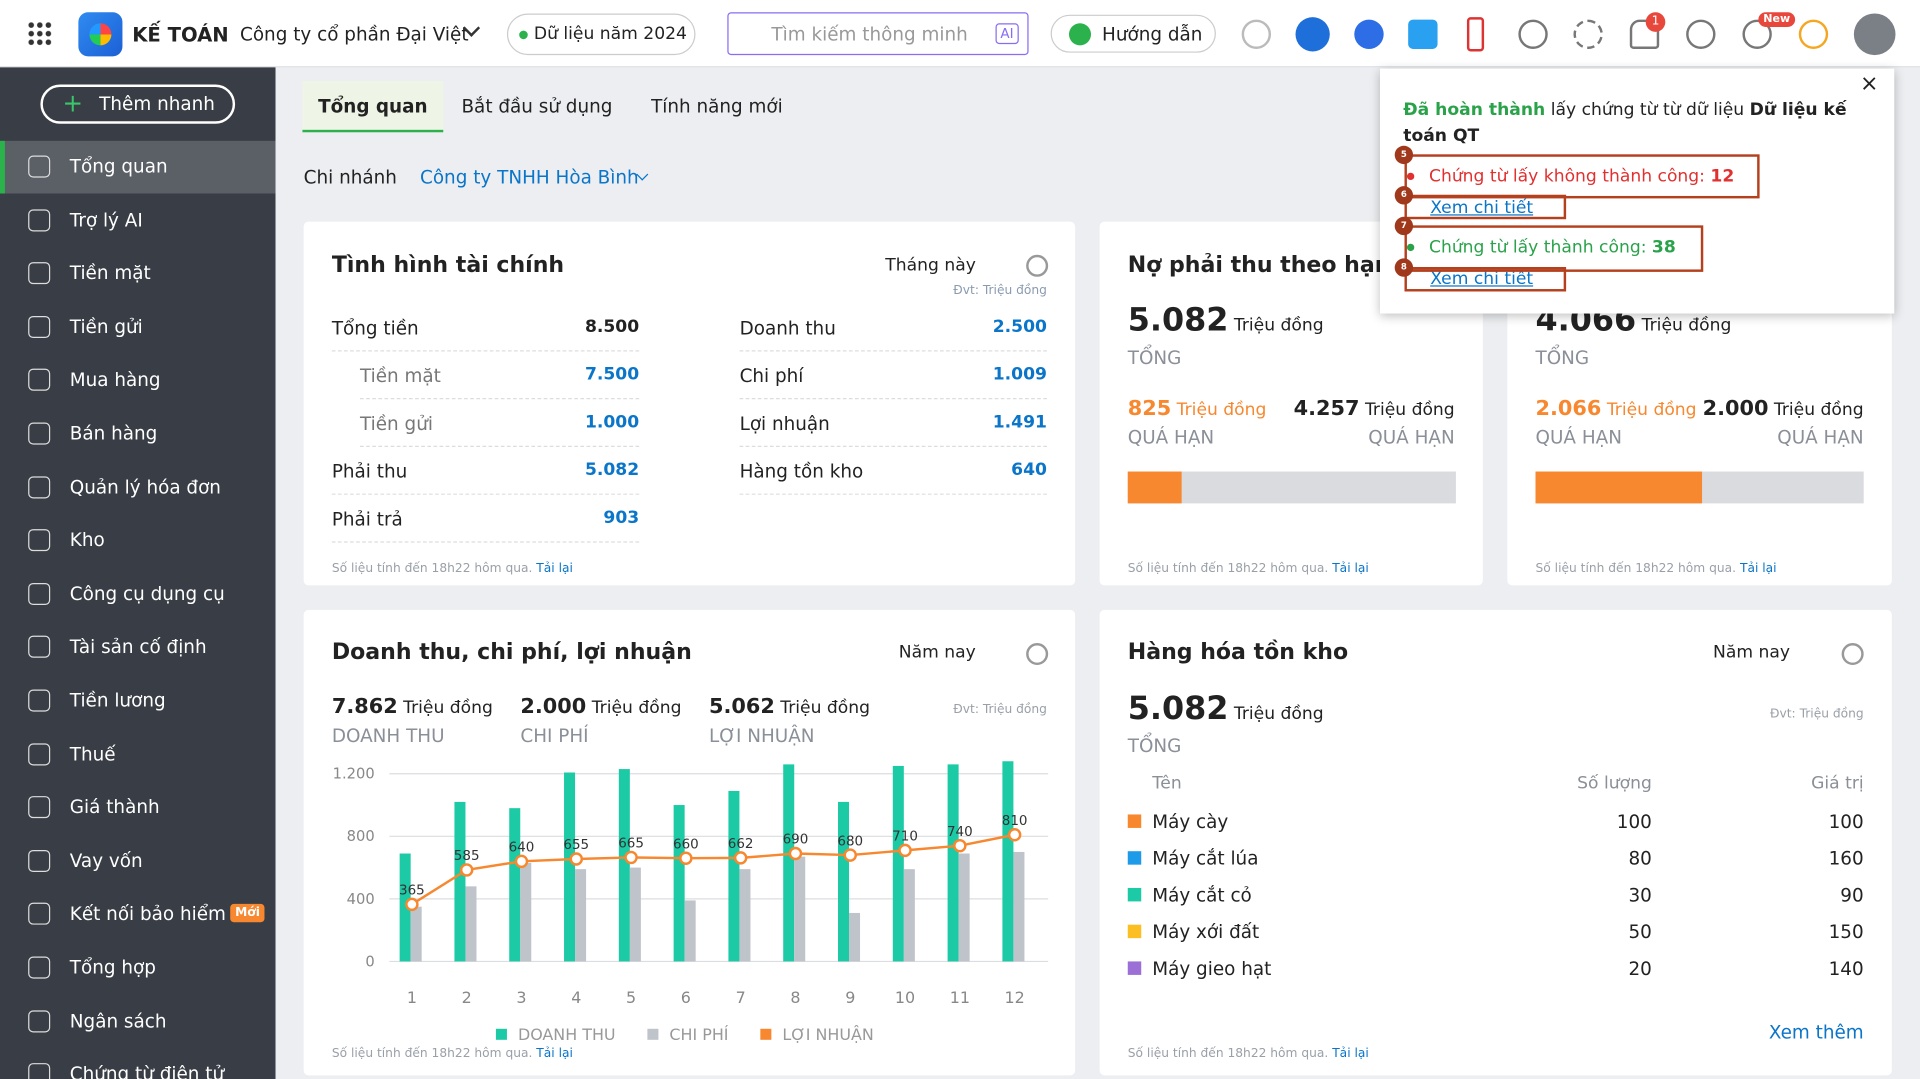  Describe the element at coordinates (713, 869) in the screenshot. I see `profit-line` at that location.